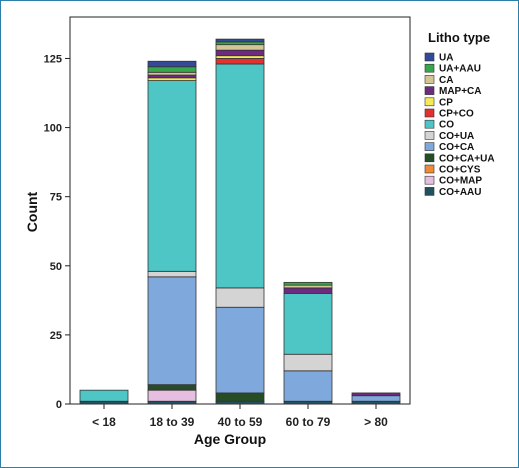  What do you see at coordinates (446, 102) in the screenshot?
I see `legend-label: CP` at bounding box center [446, 102].